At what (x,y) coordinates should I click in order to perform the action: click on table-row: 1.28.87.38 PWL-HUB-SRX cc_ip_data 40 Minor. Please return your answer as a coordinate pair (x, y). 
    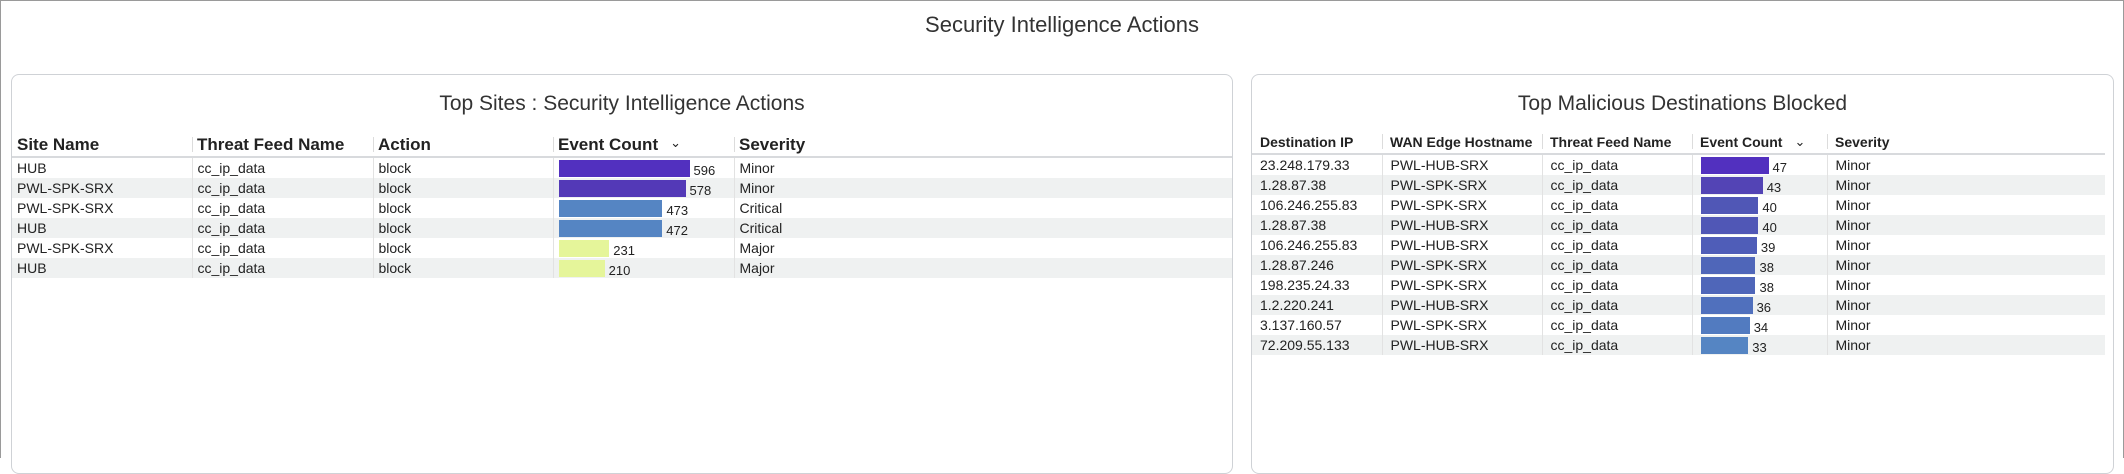
    Looking at the image, I should click on (1678, 225).